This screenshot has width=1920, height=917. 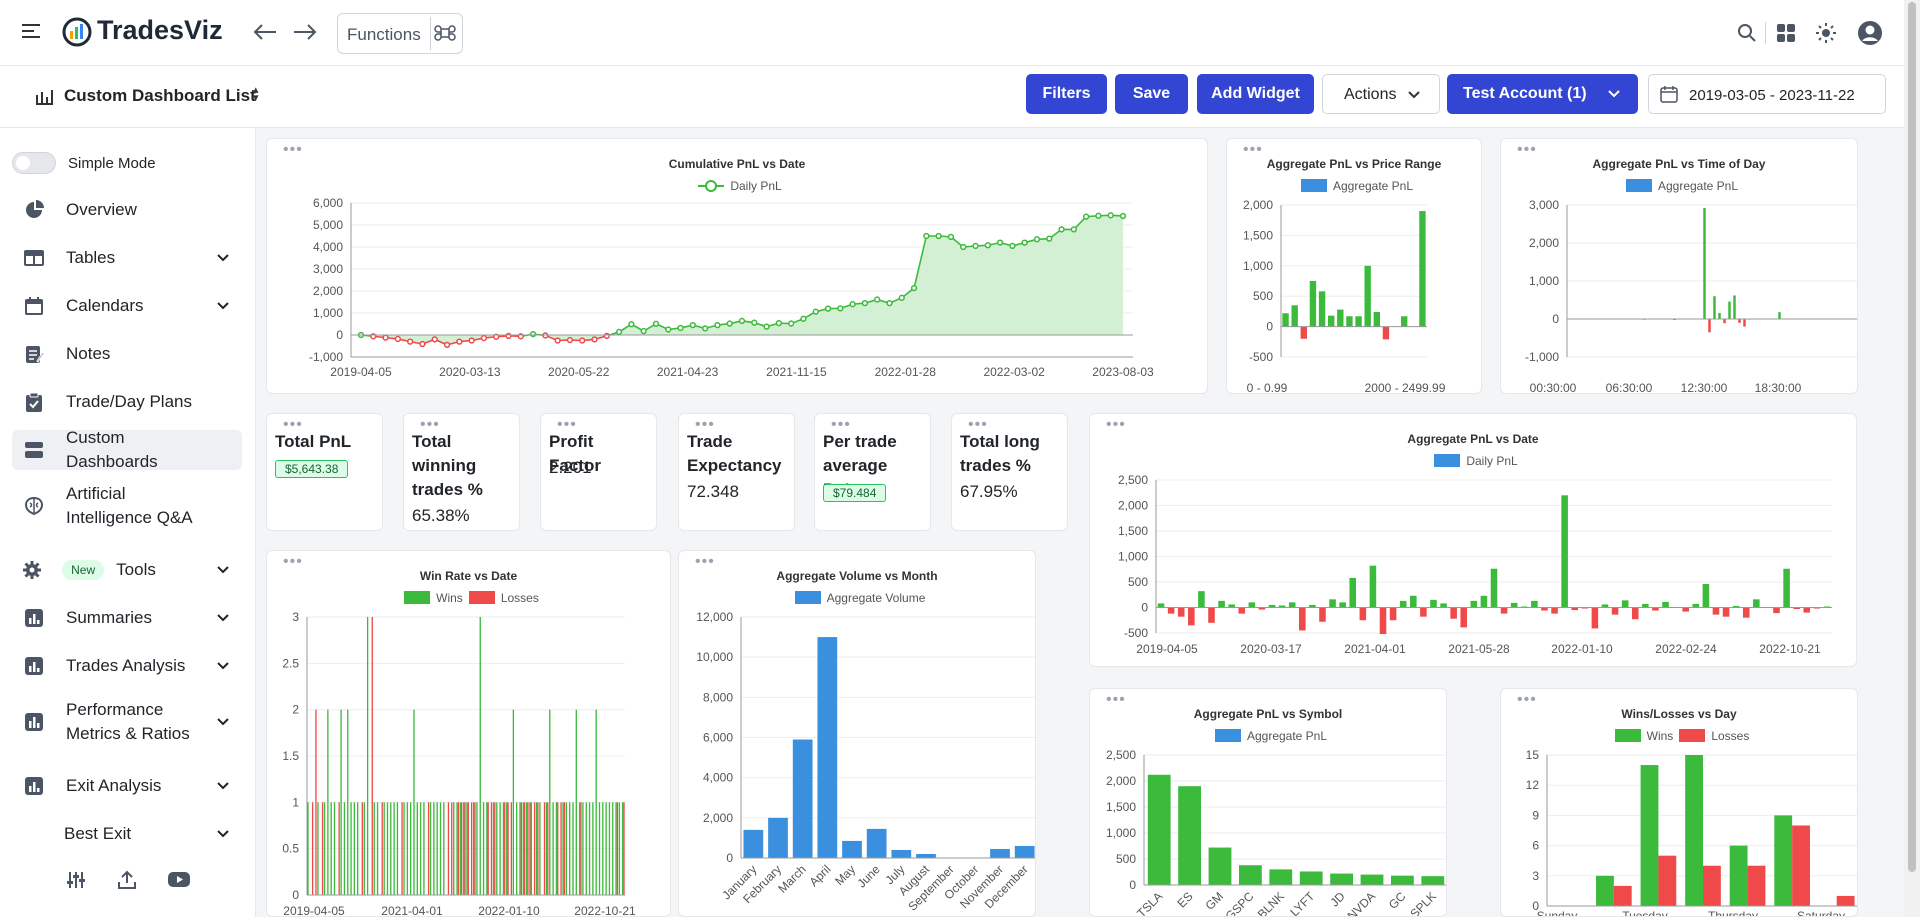 I want to click on apps-grid-icon, so click(x=1786, y=33).